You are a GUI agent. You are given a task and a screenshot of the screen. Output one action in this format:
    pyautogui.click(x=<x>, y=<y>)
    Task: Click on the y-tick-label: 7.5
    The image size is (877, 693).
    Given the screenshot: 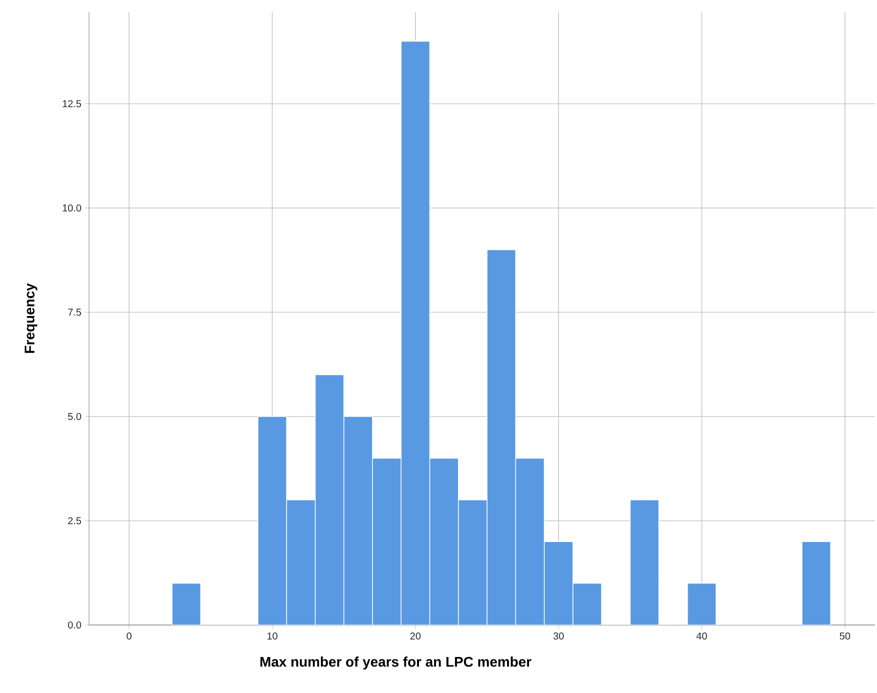 What is the action you would take?
    pyautogui.click(x=75, y=312)
    